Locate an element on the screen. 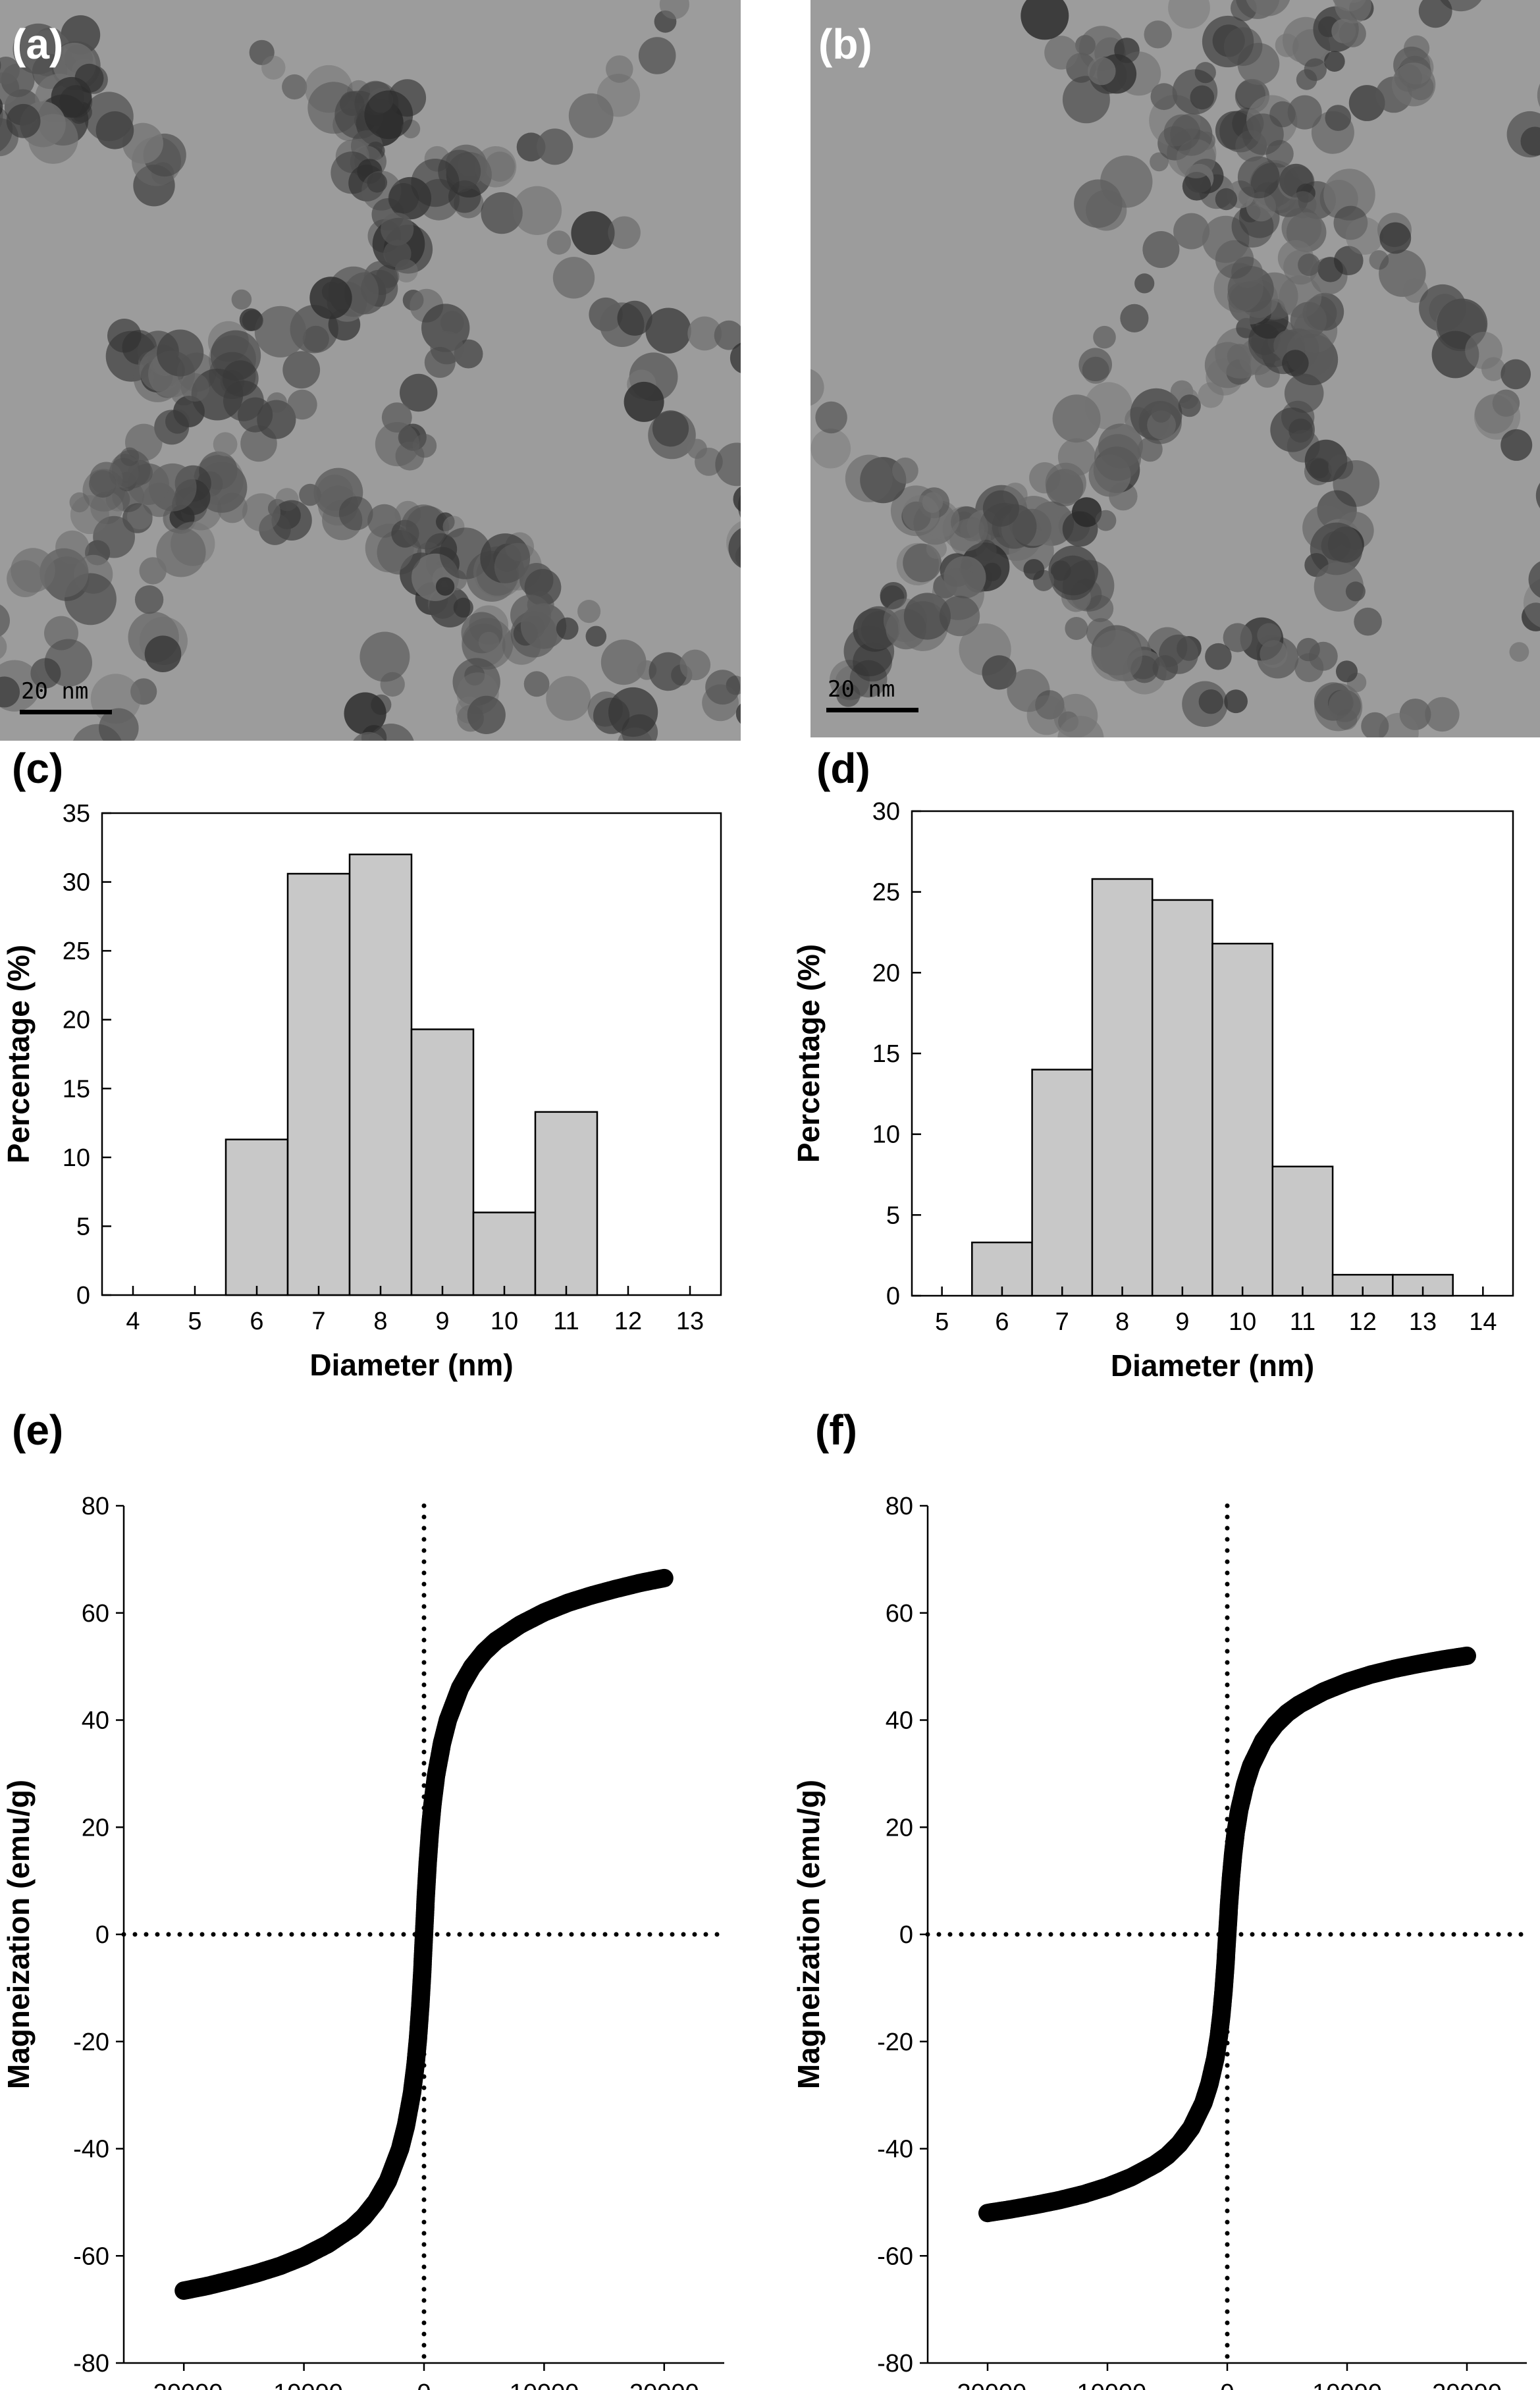 The height and width of the screenshot is (2390, 1540). x-axis-label: Diameter (nm) is located at coordinates (411, 1365).